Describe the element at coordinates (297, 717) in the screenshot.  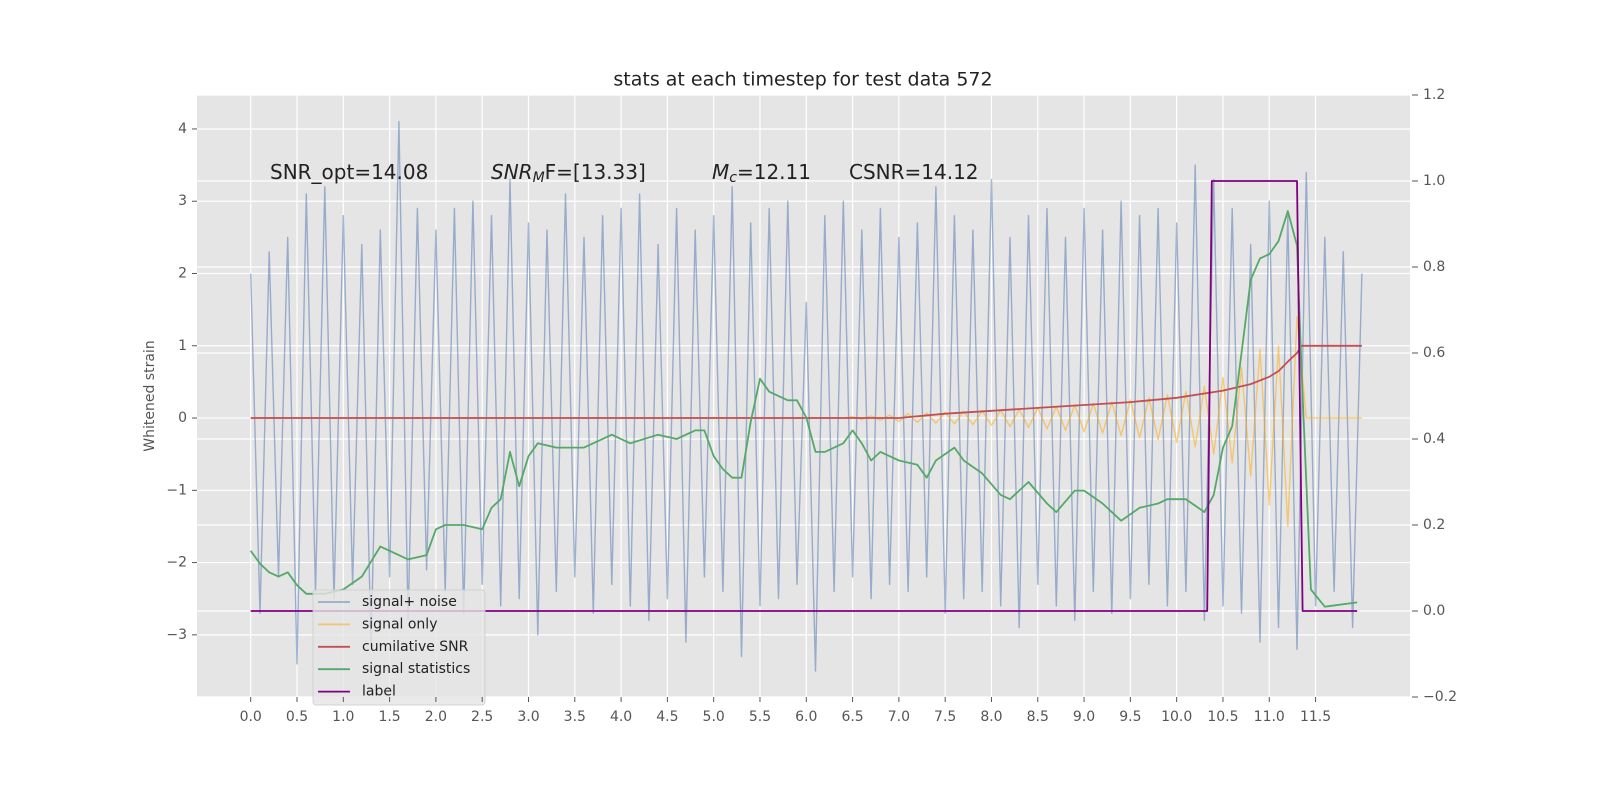
I see `x-tick-label: 0.5` at that location.